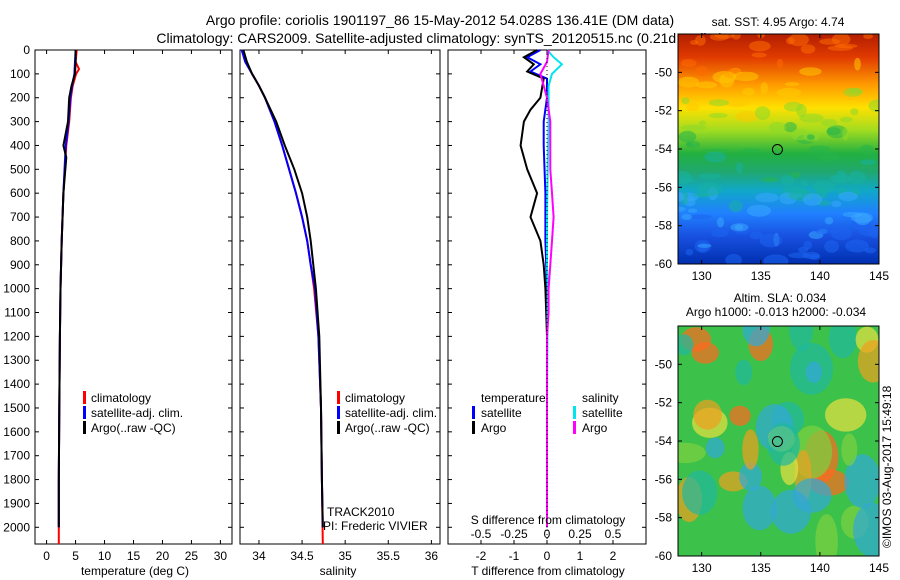 The height and width of the screenshot is (580, 900). I want to click on sst-map-title: sat. SST: 4.95 Argo: 4.74, so click(778, 22).